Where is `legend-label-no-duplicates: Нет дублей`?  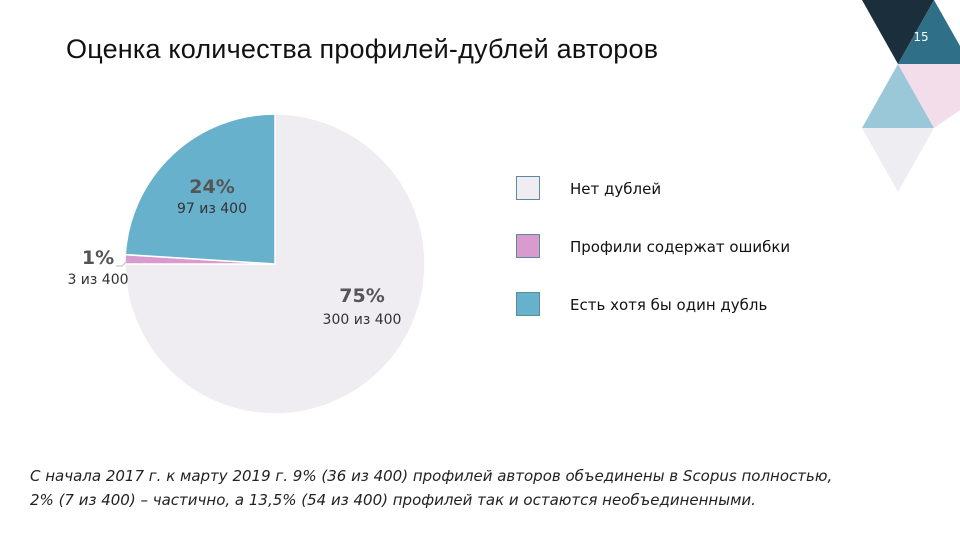
legend-label-no-duplicates: Нет дублей is located at coordinates (616, 189).